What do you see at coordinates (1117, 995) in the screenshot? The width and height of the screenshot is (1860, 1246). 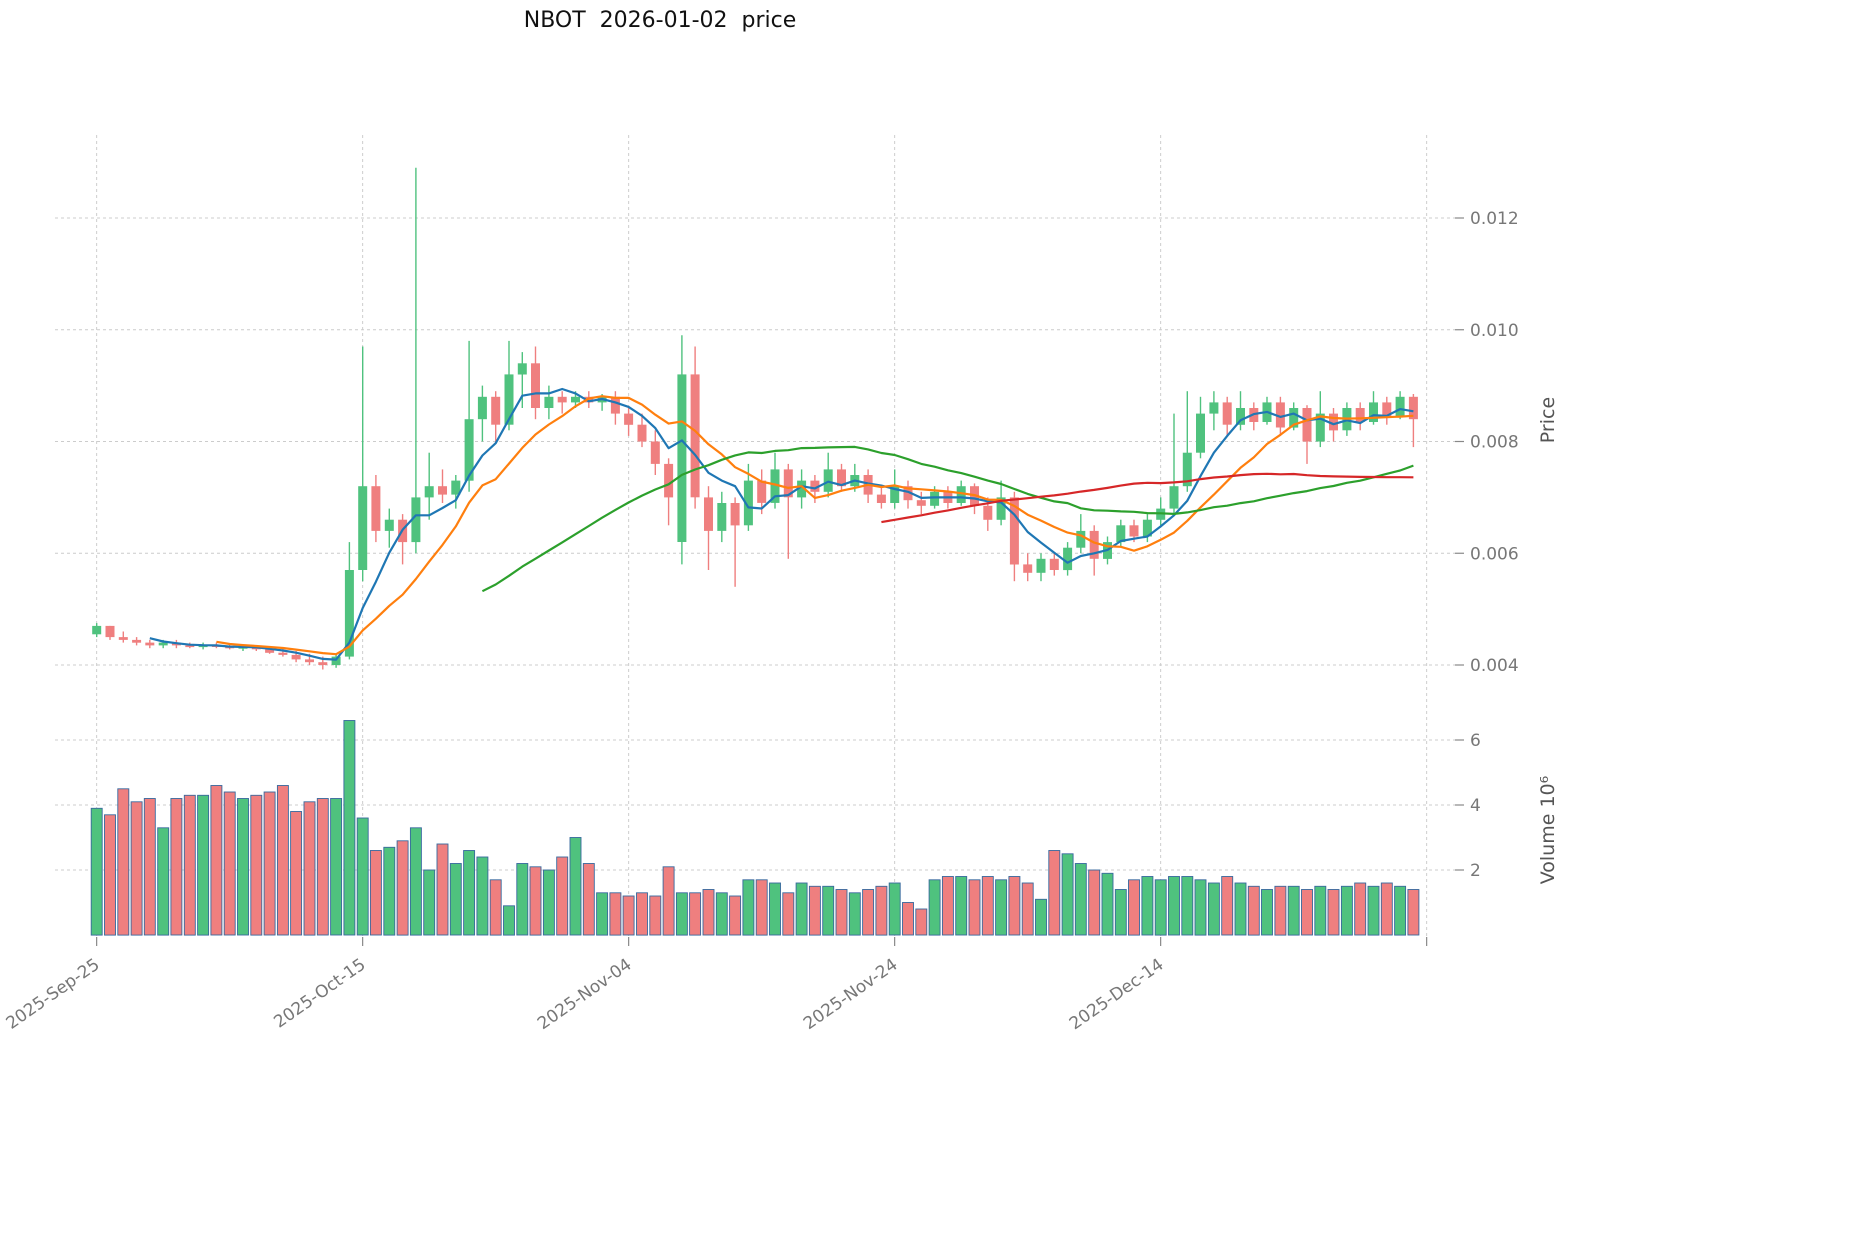 I see `date-tick-label: 2025-Dec-14` at bounding box center [1117, 995].